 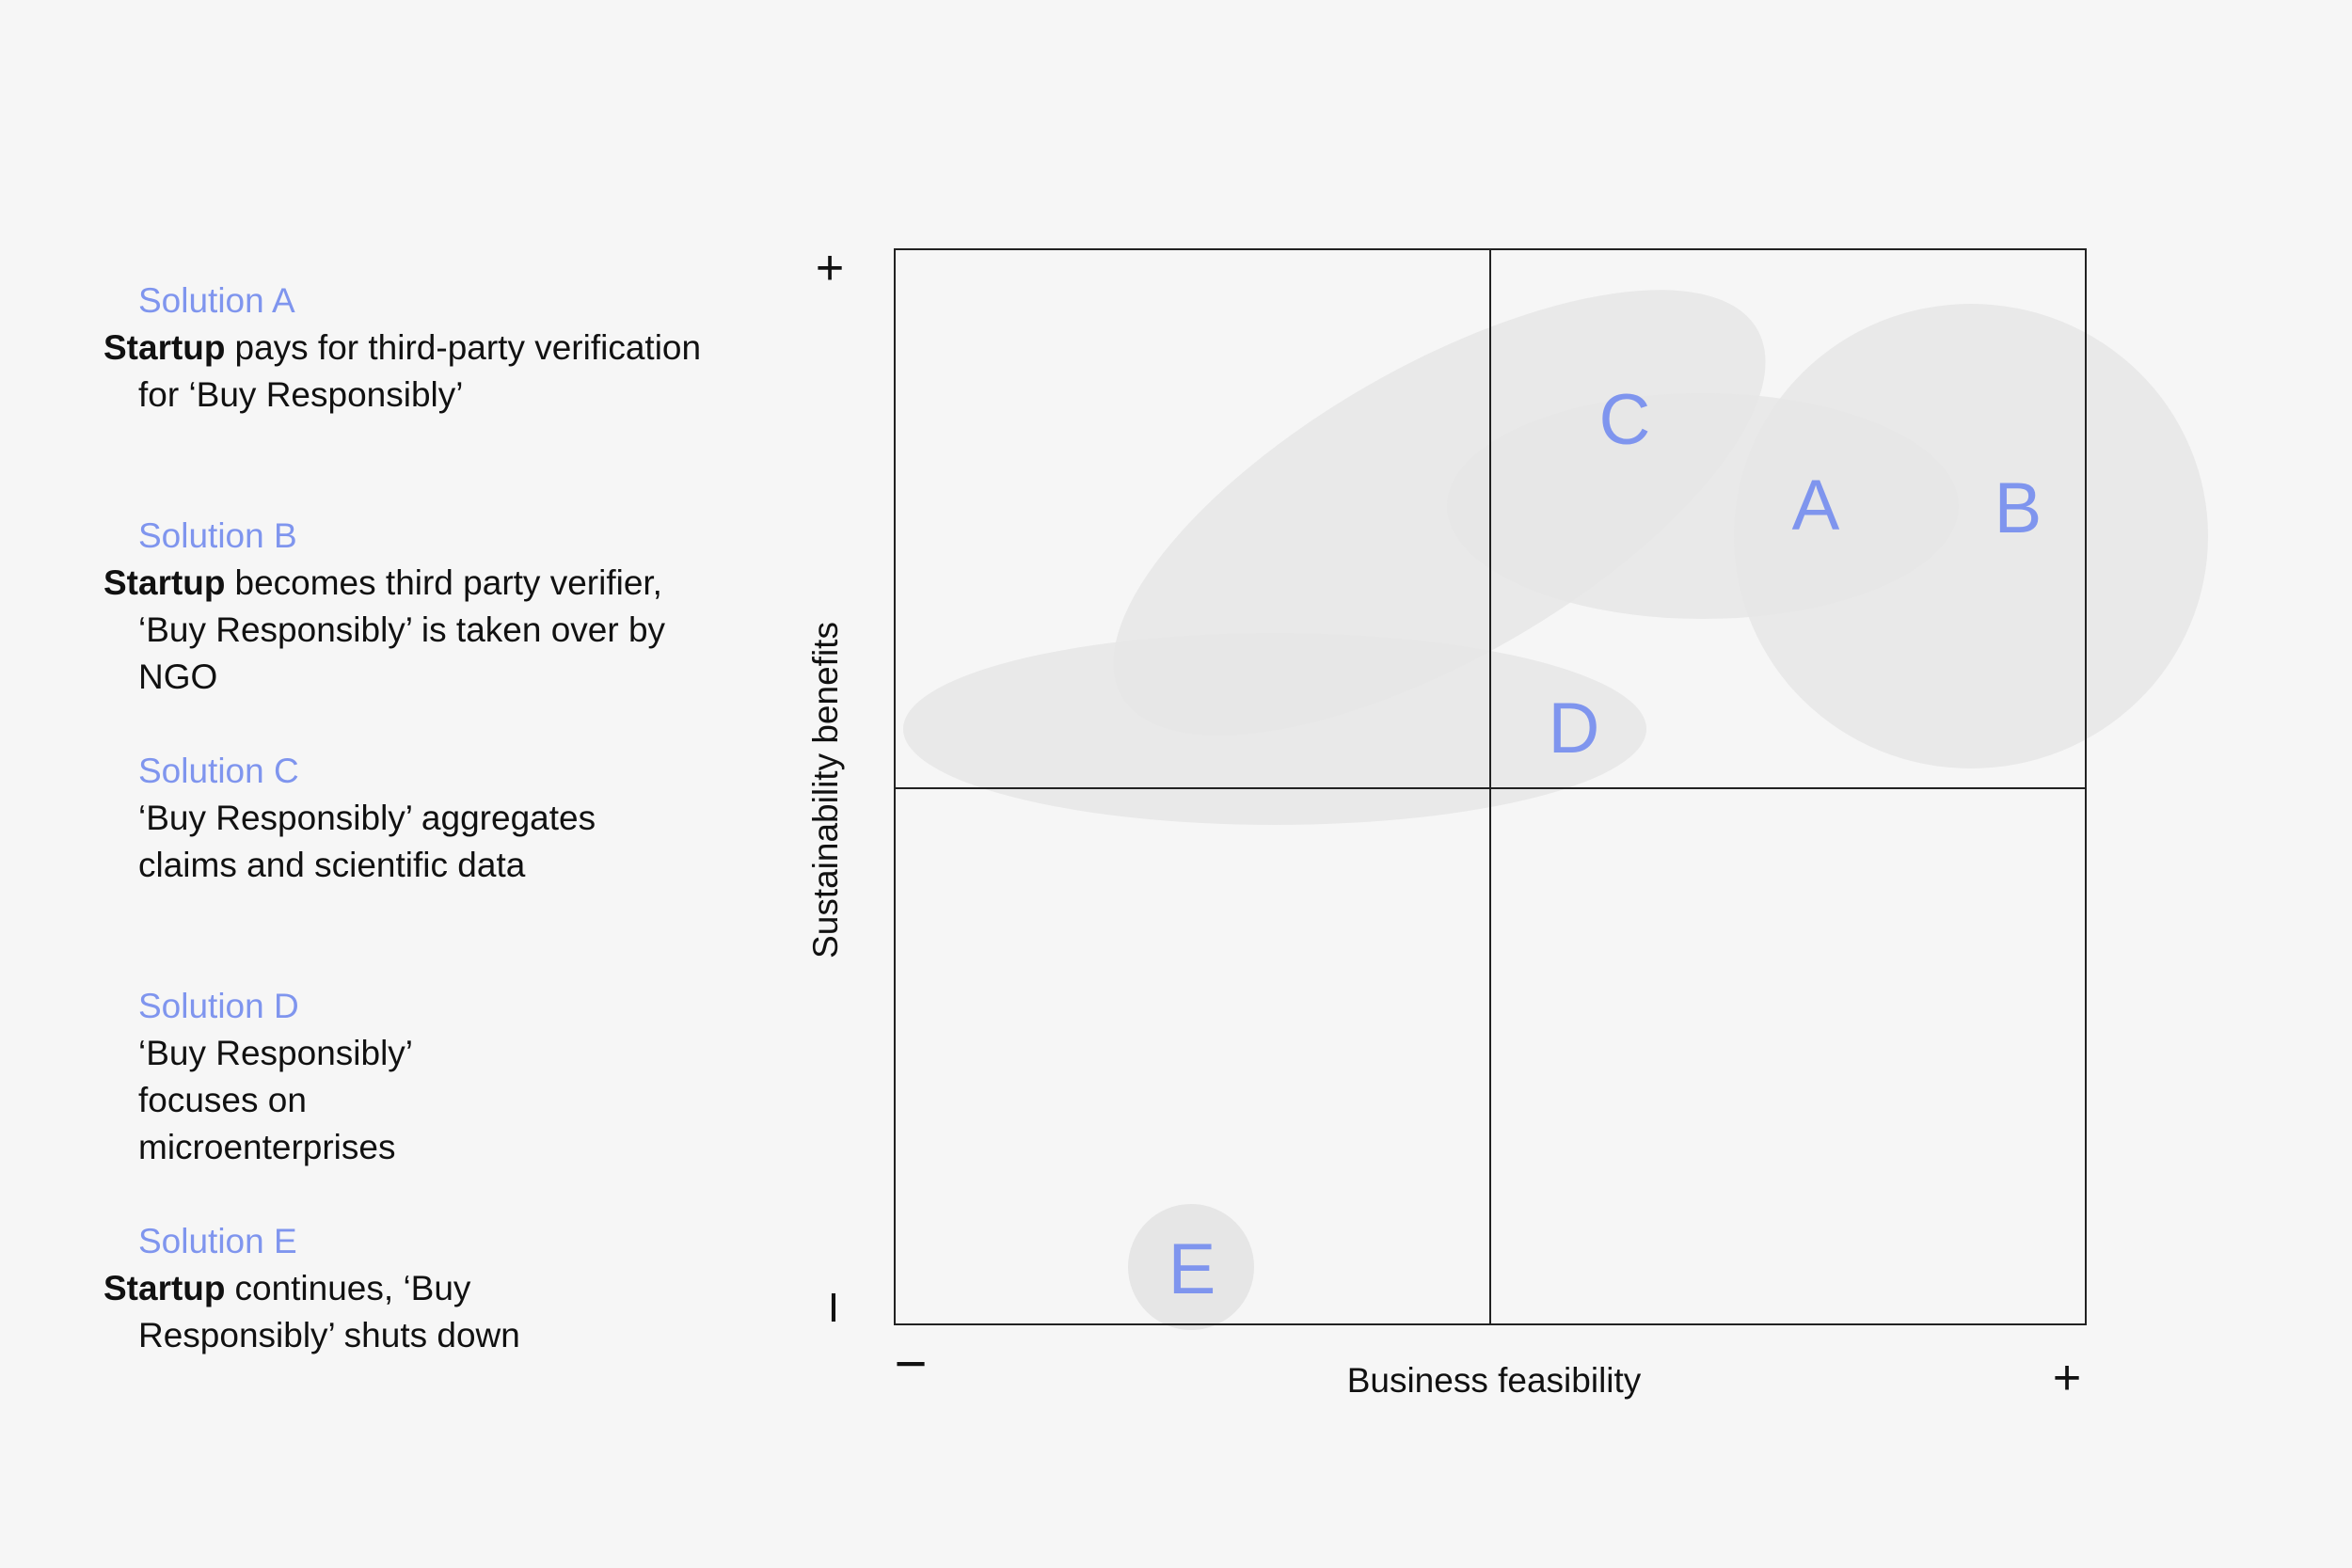 What do you see at coordinates (1494, 1380) in the screenshot?
I see `x-axis-label: Business feasibility` at bounding box center [1494, 1380].